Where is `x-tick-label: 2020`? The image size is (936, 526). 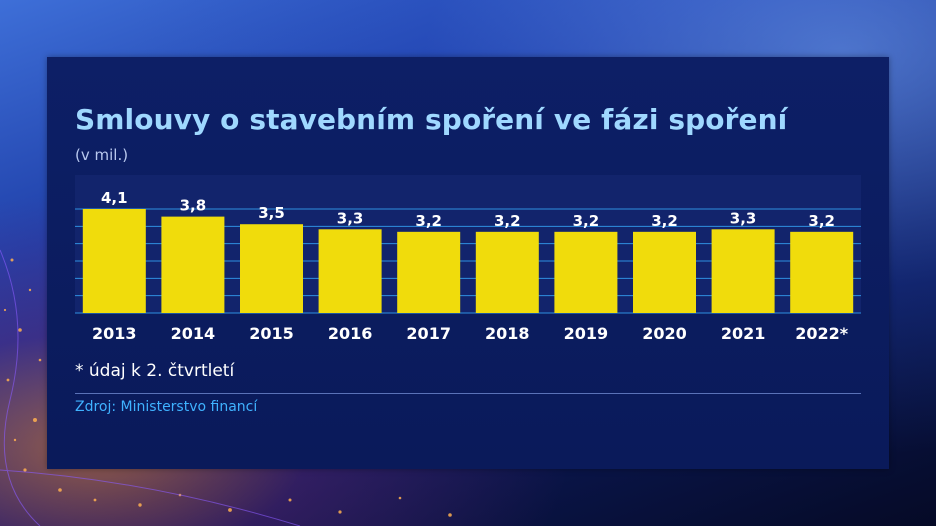 x-tick-label: 2020 is located at coordinates (664, 333).